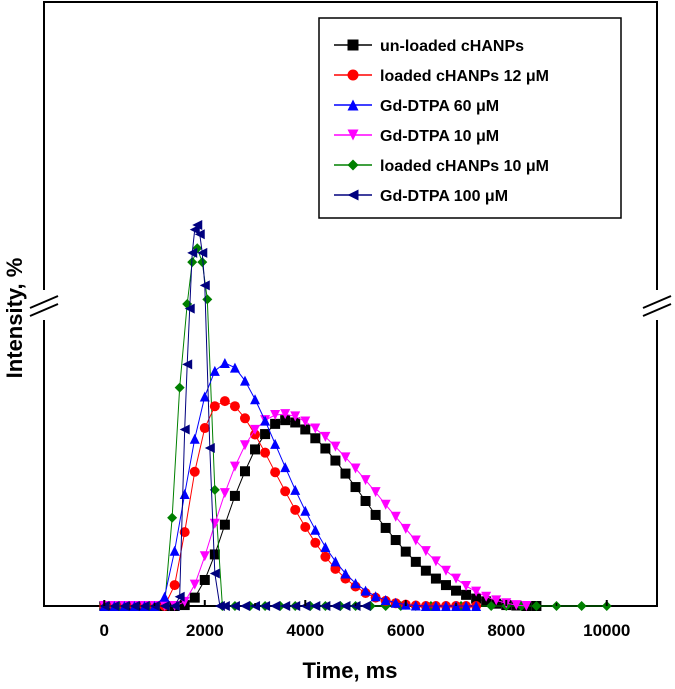 This screenshot has height=689, width=675. I want to click on x-tick-label: 6000, so click(406, 630).